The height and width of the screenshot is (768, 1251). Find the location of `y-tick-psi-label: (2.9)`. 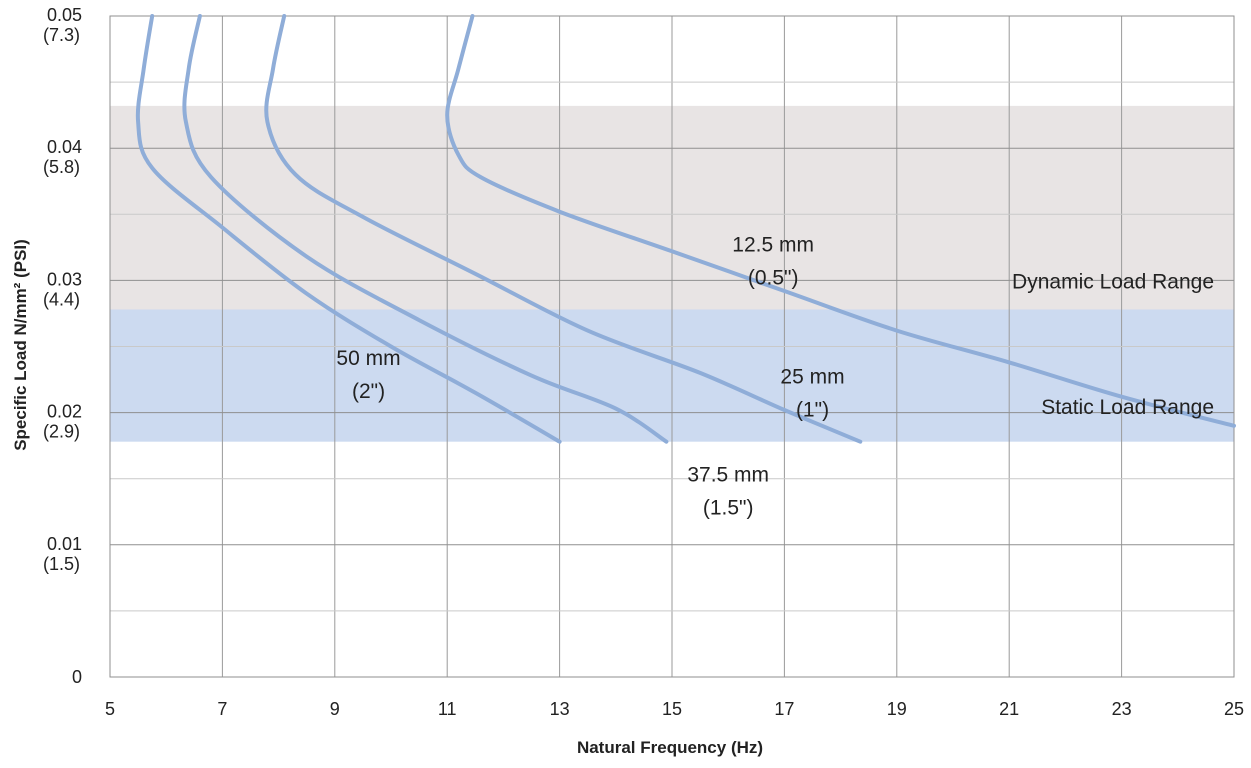

y-tick-psi-label: (2.9) is located at coordinates (61, 432).